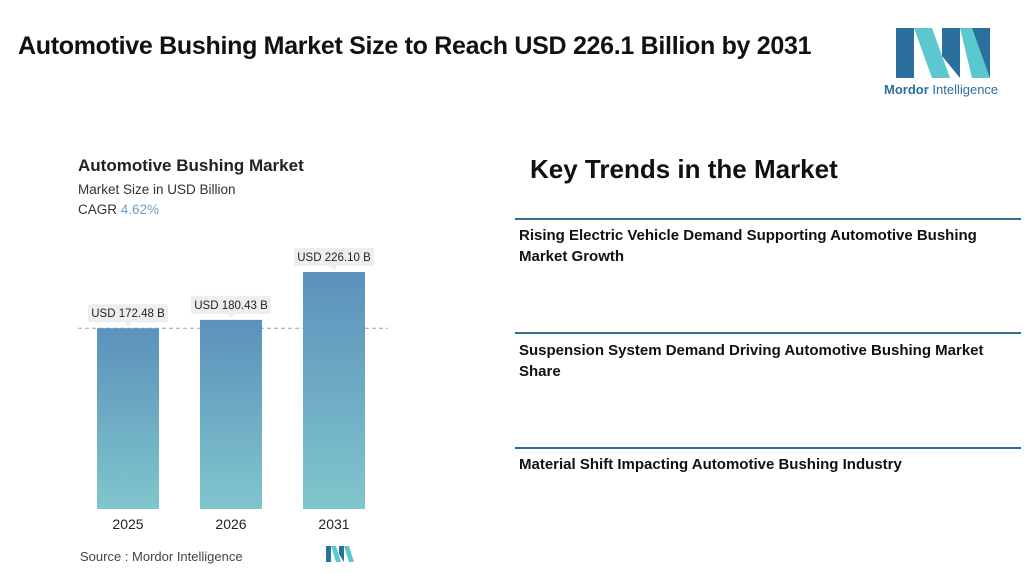 This screenshot has height=573, width=1024. Describe the element at coordinates (140, 209) in the screenshot. I see `cagr-value: 4.62%` at that location.